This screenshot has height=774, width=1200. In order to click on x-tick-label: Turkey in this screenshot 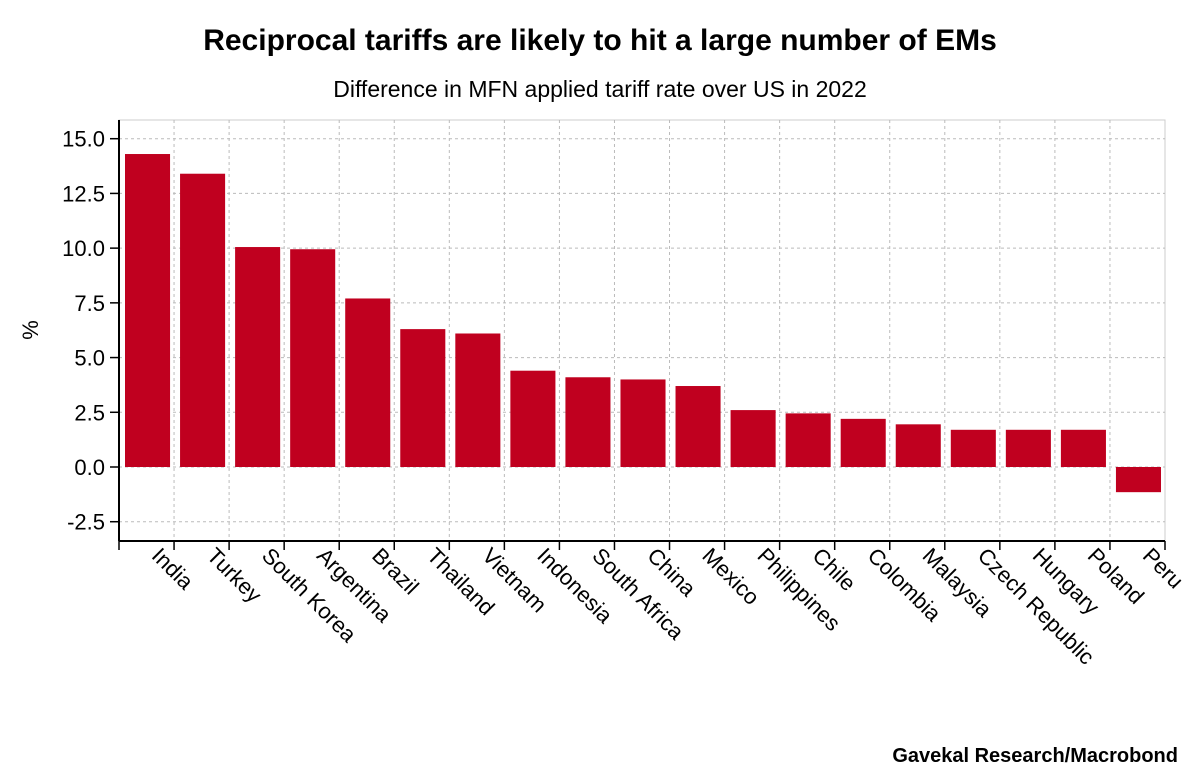, I will do `click(234, 575)`.